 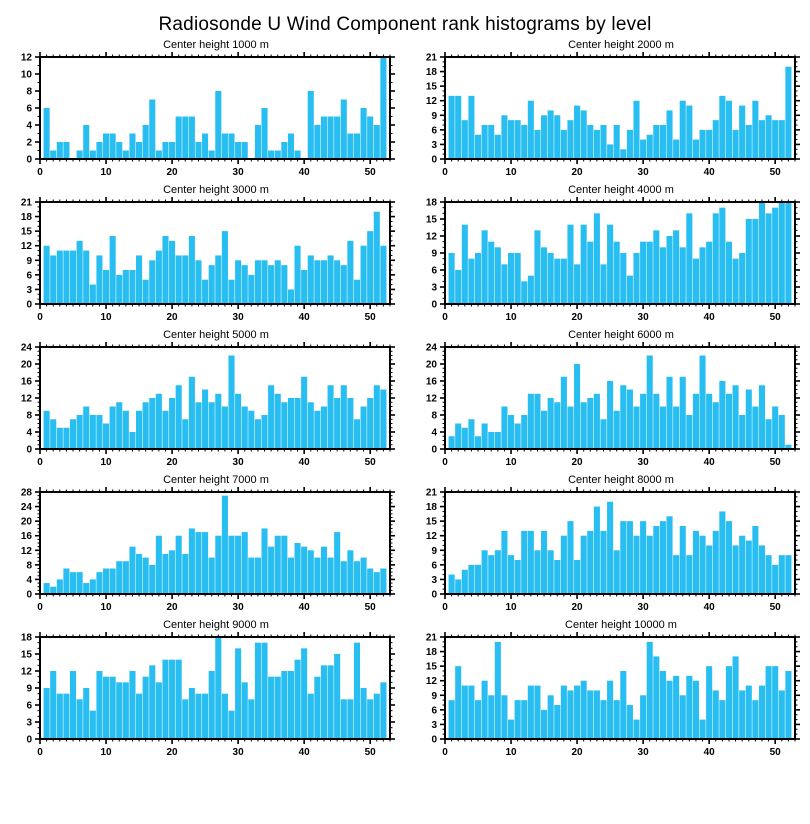 I want to click on svg-text: 30, so click(x=644, y=317).